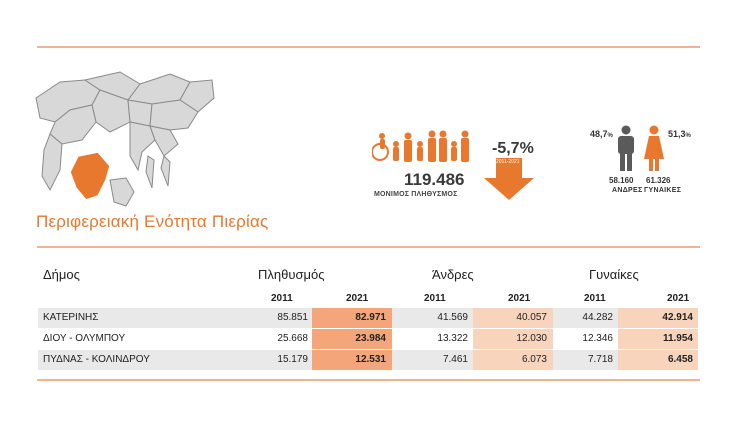 This screenshot has width=732, height=439. I want to click on region-title: Περιφερειακή Ενότητα Πιερίας, so click(152, 221).